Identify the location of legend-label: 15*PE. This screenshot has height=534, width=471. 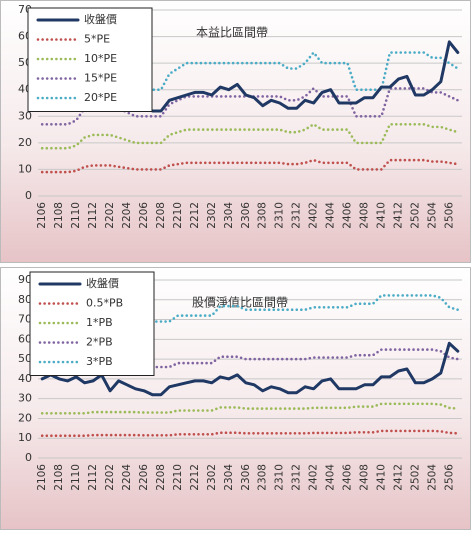
(100, 78).